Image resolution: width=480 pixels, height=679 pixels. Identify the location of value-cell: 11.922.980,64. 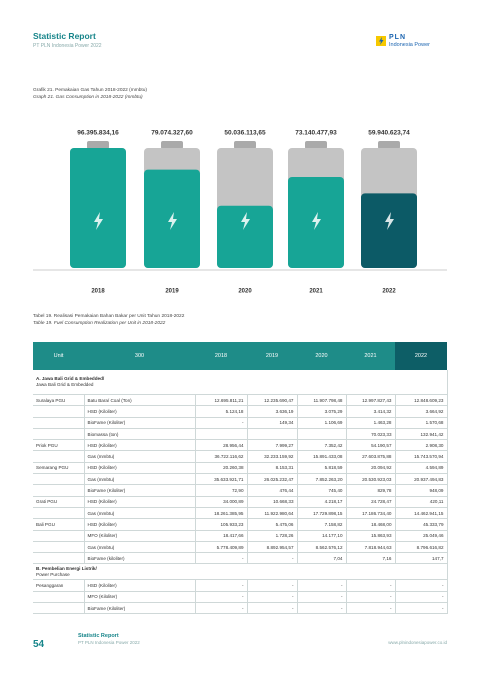
(272, 513).